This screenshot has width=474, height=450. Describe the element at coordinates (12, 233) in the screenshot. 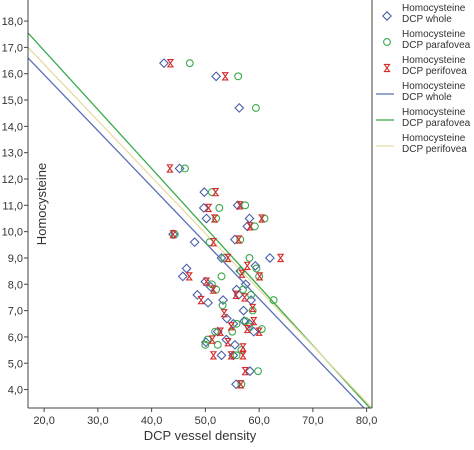

I see `y-tick-label: 10,0` at that location.